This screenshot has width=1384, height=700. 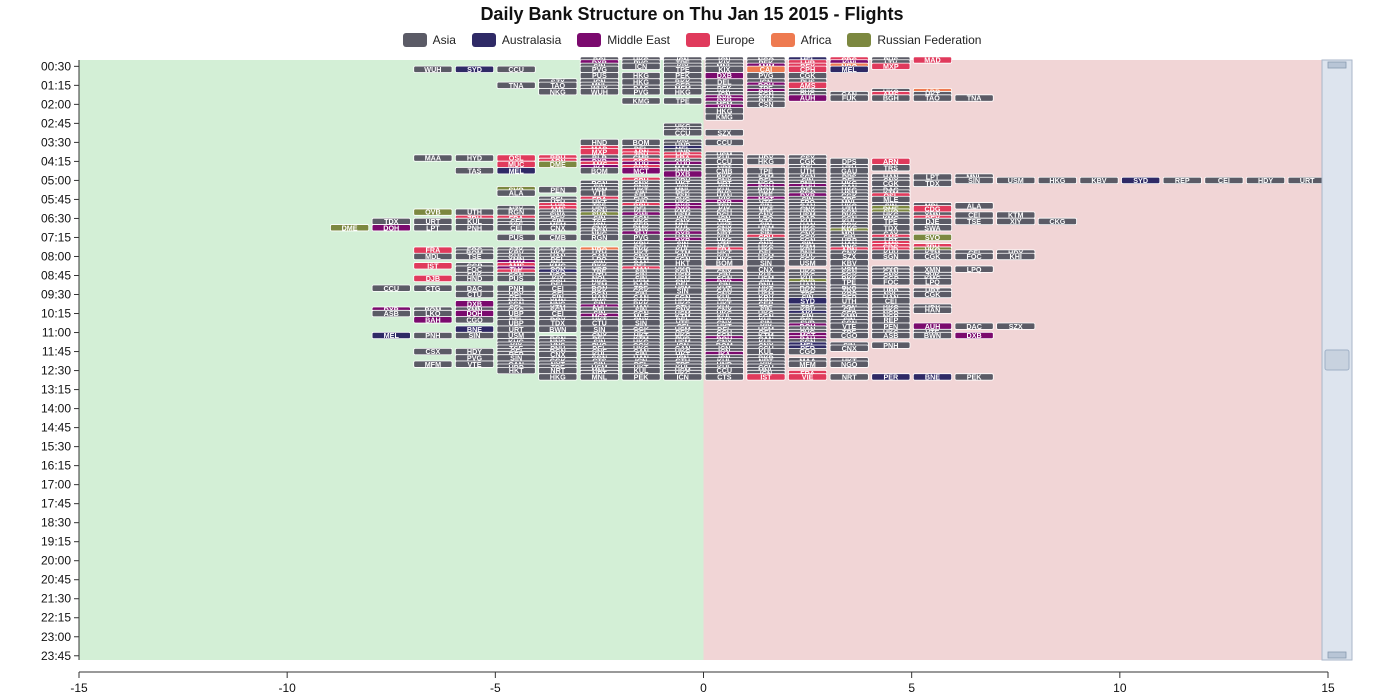 What do you see at coordinates (1307, 180) in the screenshot?
I see `flight-marker-label: URT` at bounding box center [1307, 180].